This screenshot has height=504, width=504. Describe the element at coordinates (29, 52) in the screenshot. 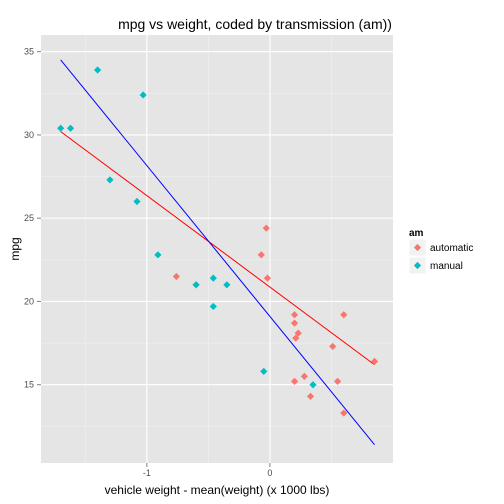

I see `y-tick-label: 35` at that location.